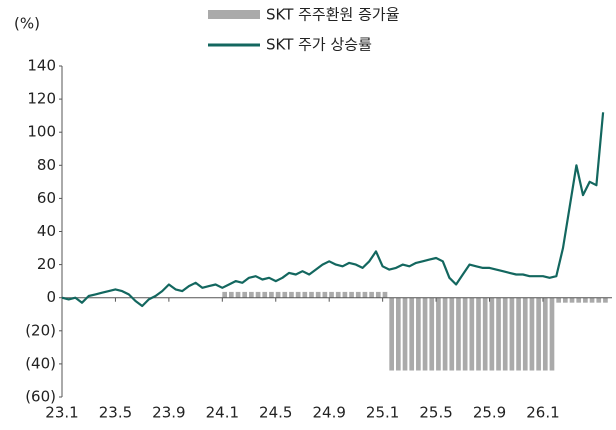 Image resolution: width=616 pixels, height=430 pixels. What do you see at coordinates (115, 413) in the screenshot?
I see `x-tick-label: 23.5` at bounding box center [115, 413].